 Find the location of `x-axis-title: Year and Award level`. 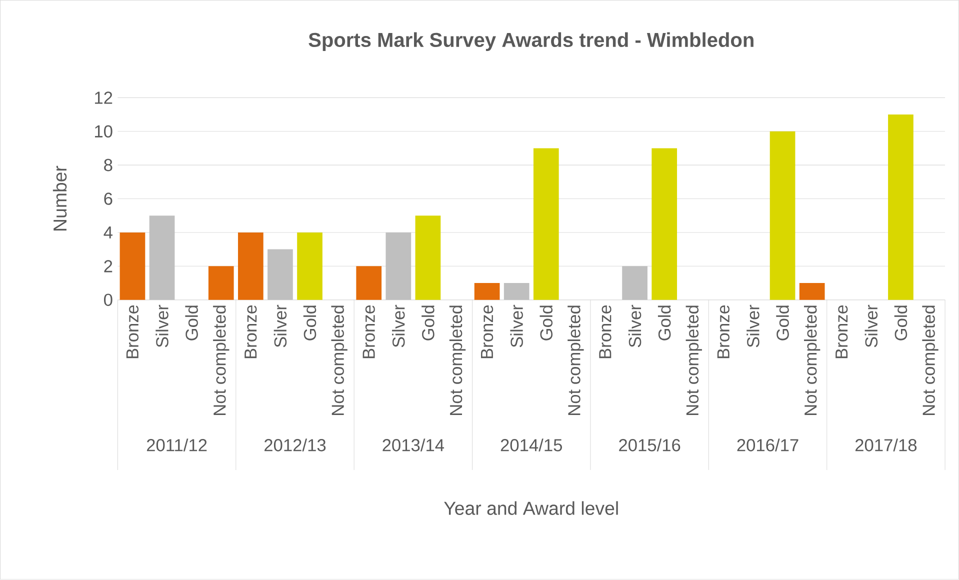

x-axis-title: Year and Award level is located at coordinates (531, 508).